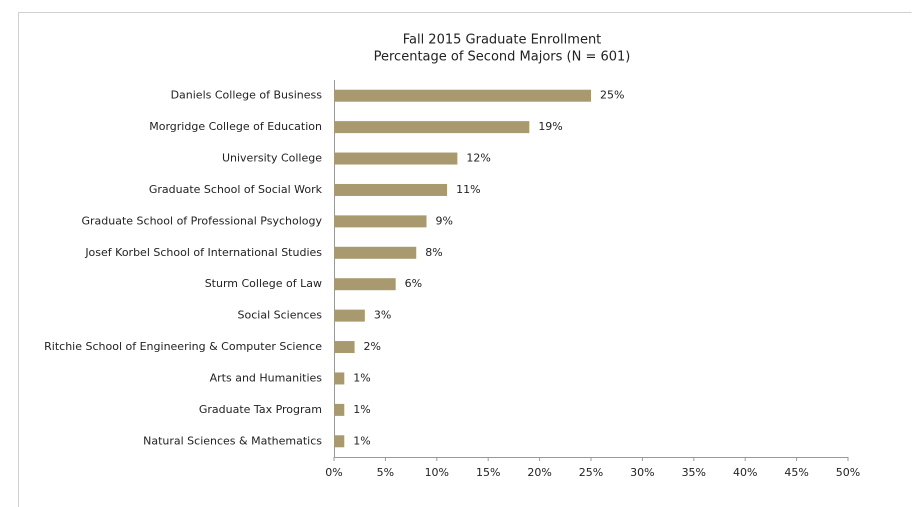 This screenshot has height=507, width=912. I want to click on data-label: 12%, so click(478, 158).